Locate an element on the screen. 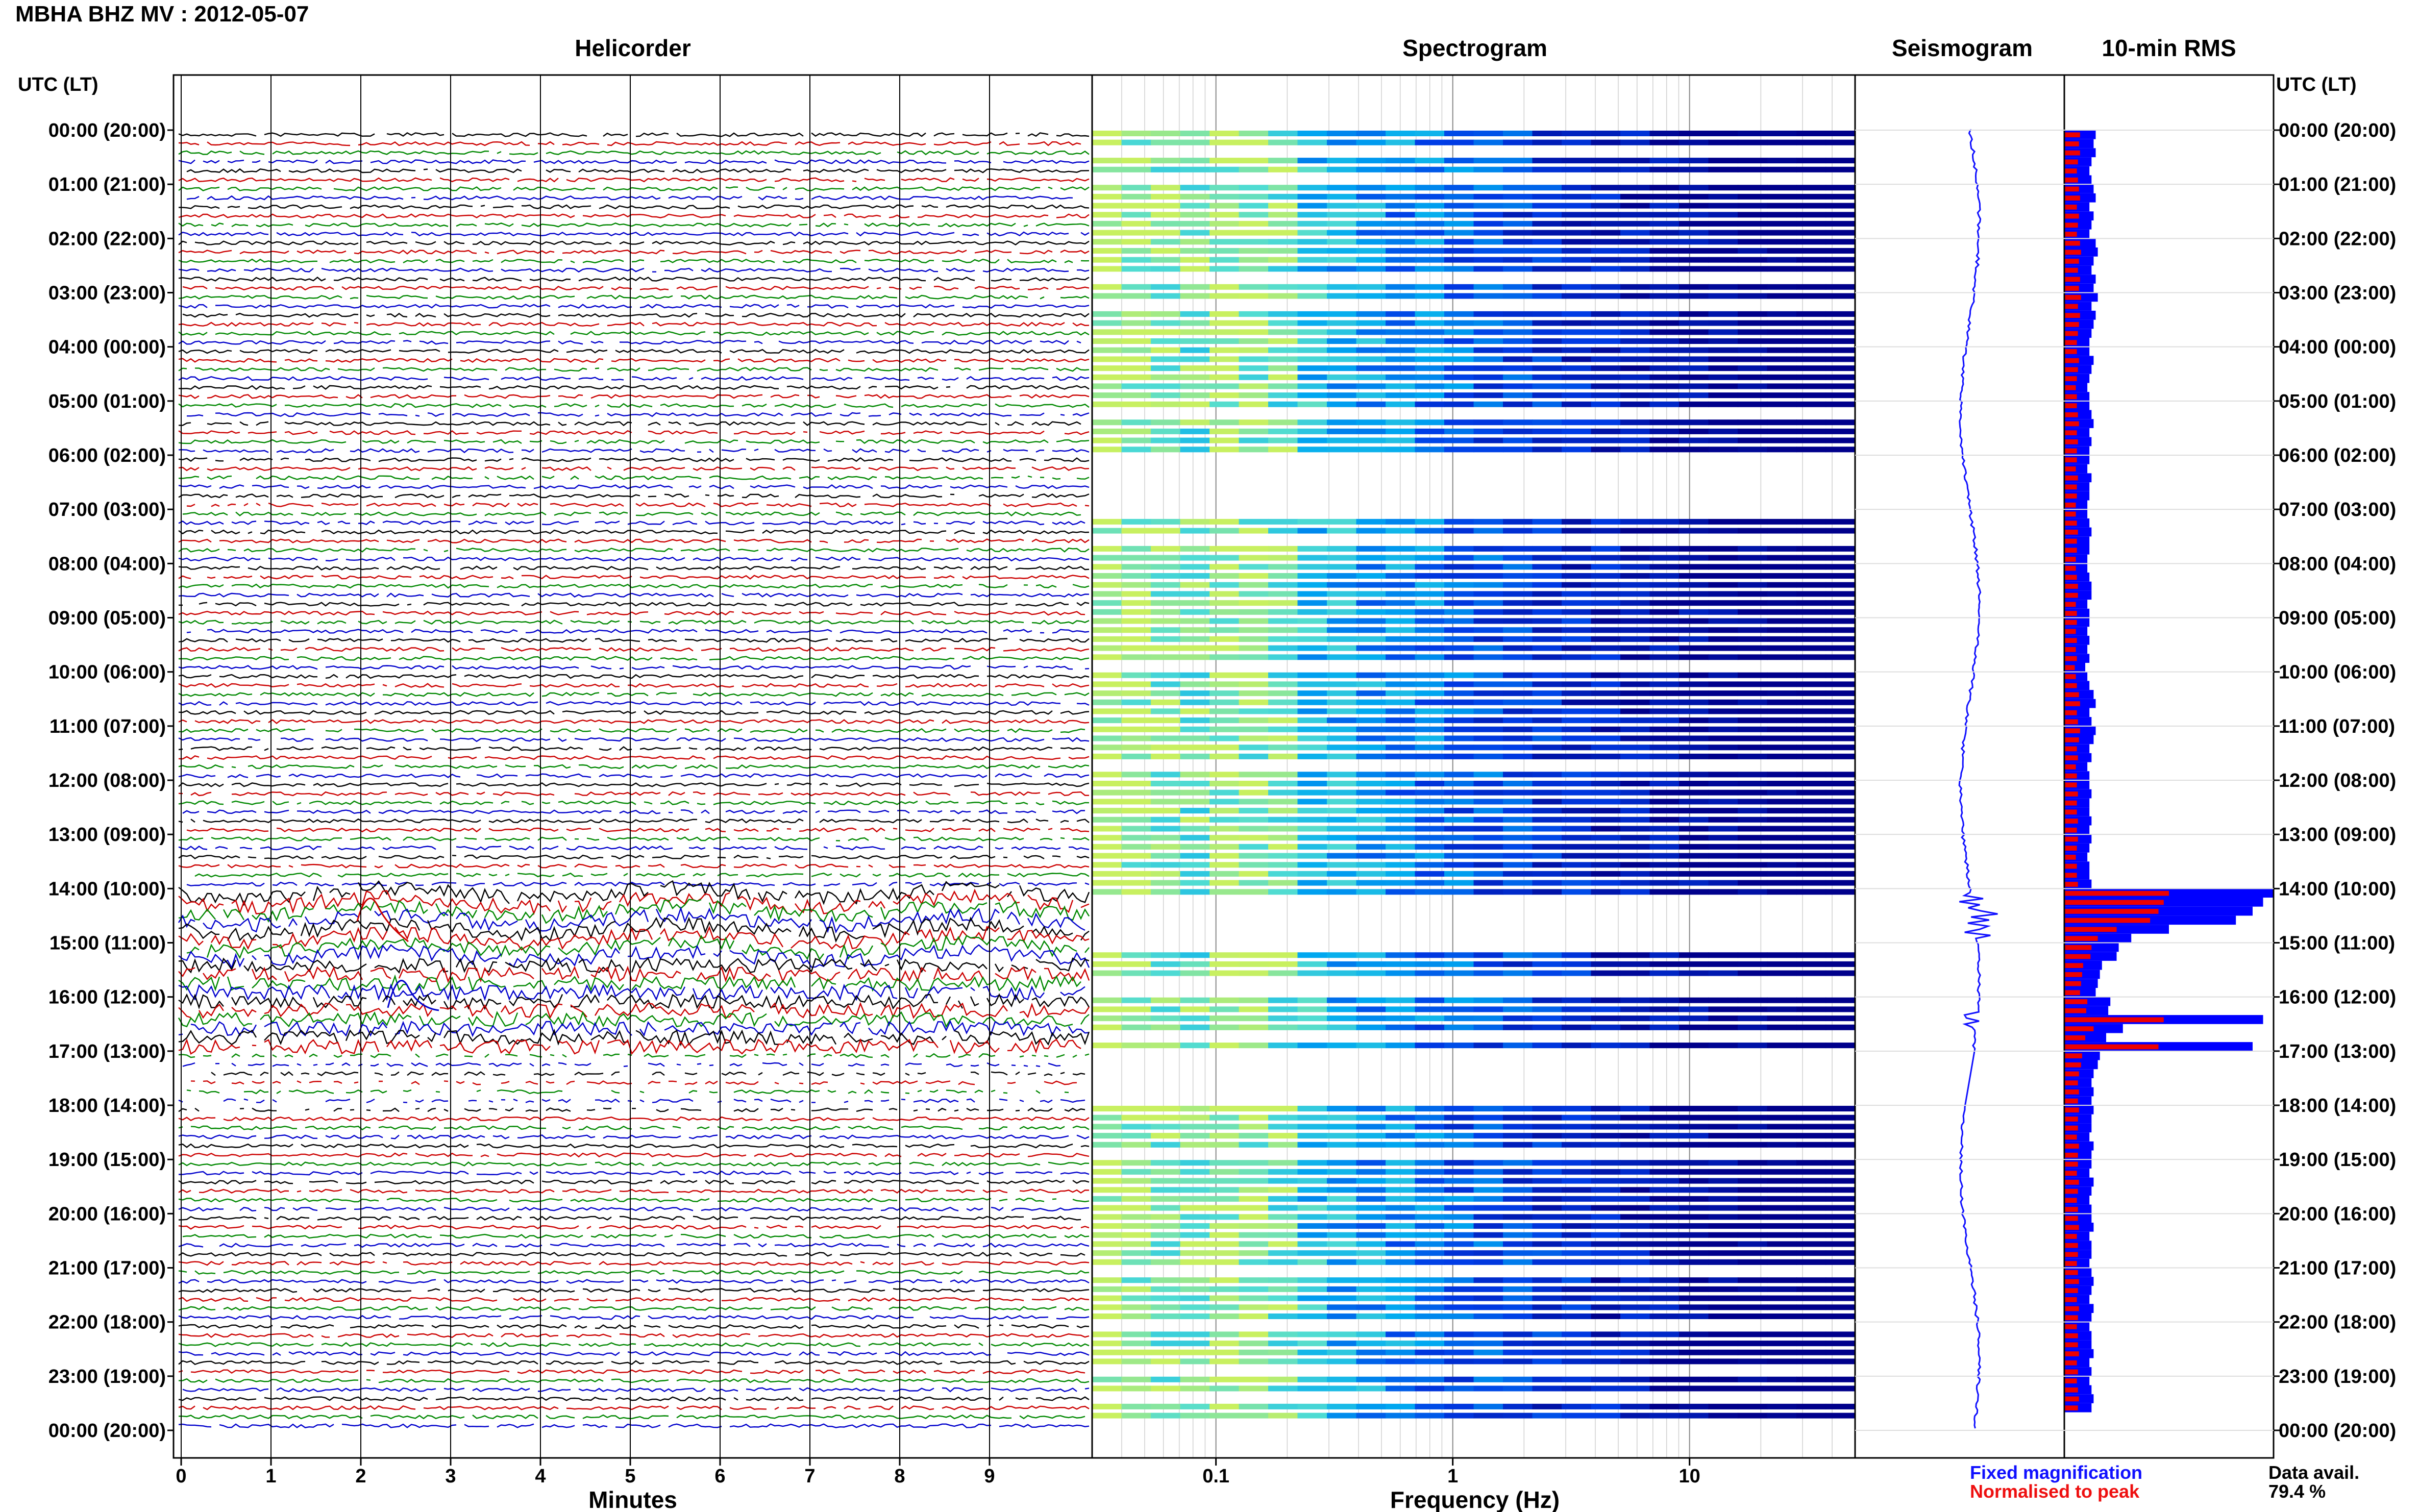 The width and height of the screenshot is (2419, 1512). freq-tick-label: 0.1 is located at coordinates (1215, 1476).